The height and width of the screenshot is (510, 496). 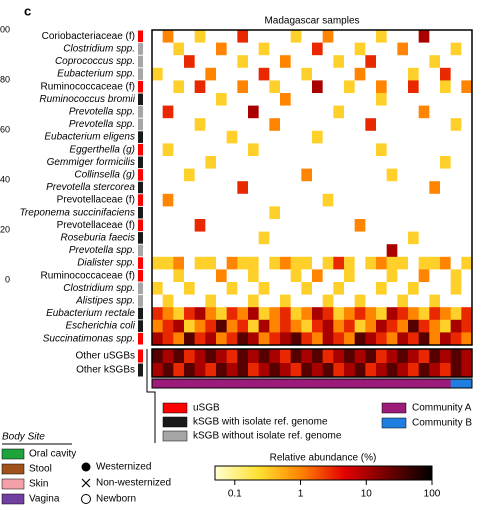 What do you see at coordinates (88, 36) in the screenshot?
I see `row-label: Coriobacteriaceae (f)` at bounding box center [88, 36].